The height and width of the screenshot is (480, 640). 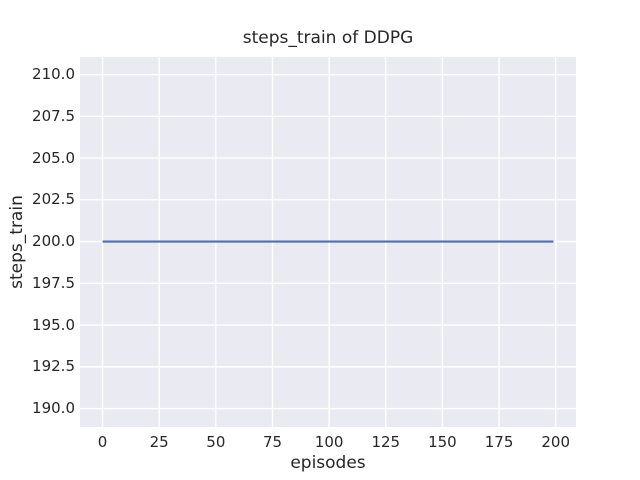 I want to click on x-tick-label: 75, so click(x=272, y=442).